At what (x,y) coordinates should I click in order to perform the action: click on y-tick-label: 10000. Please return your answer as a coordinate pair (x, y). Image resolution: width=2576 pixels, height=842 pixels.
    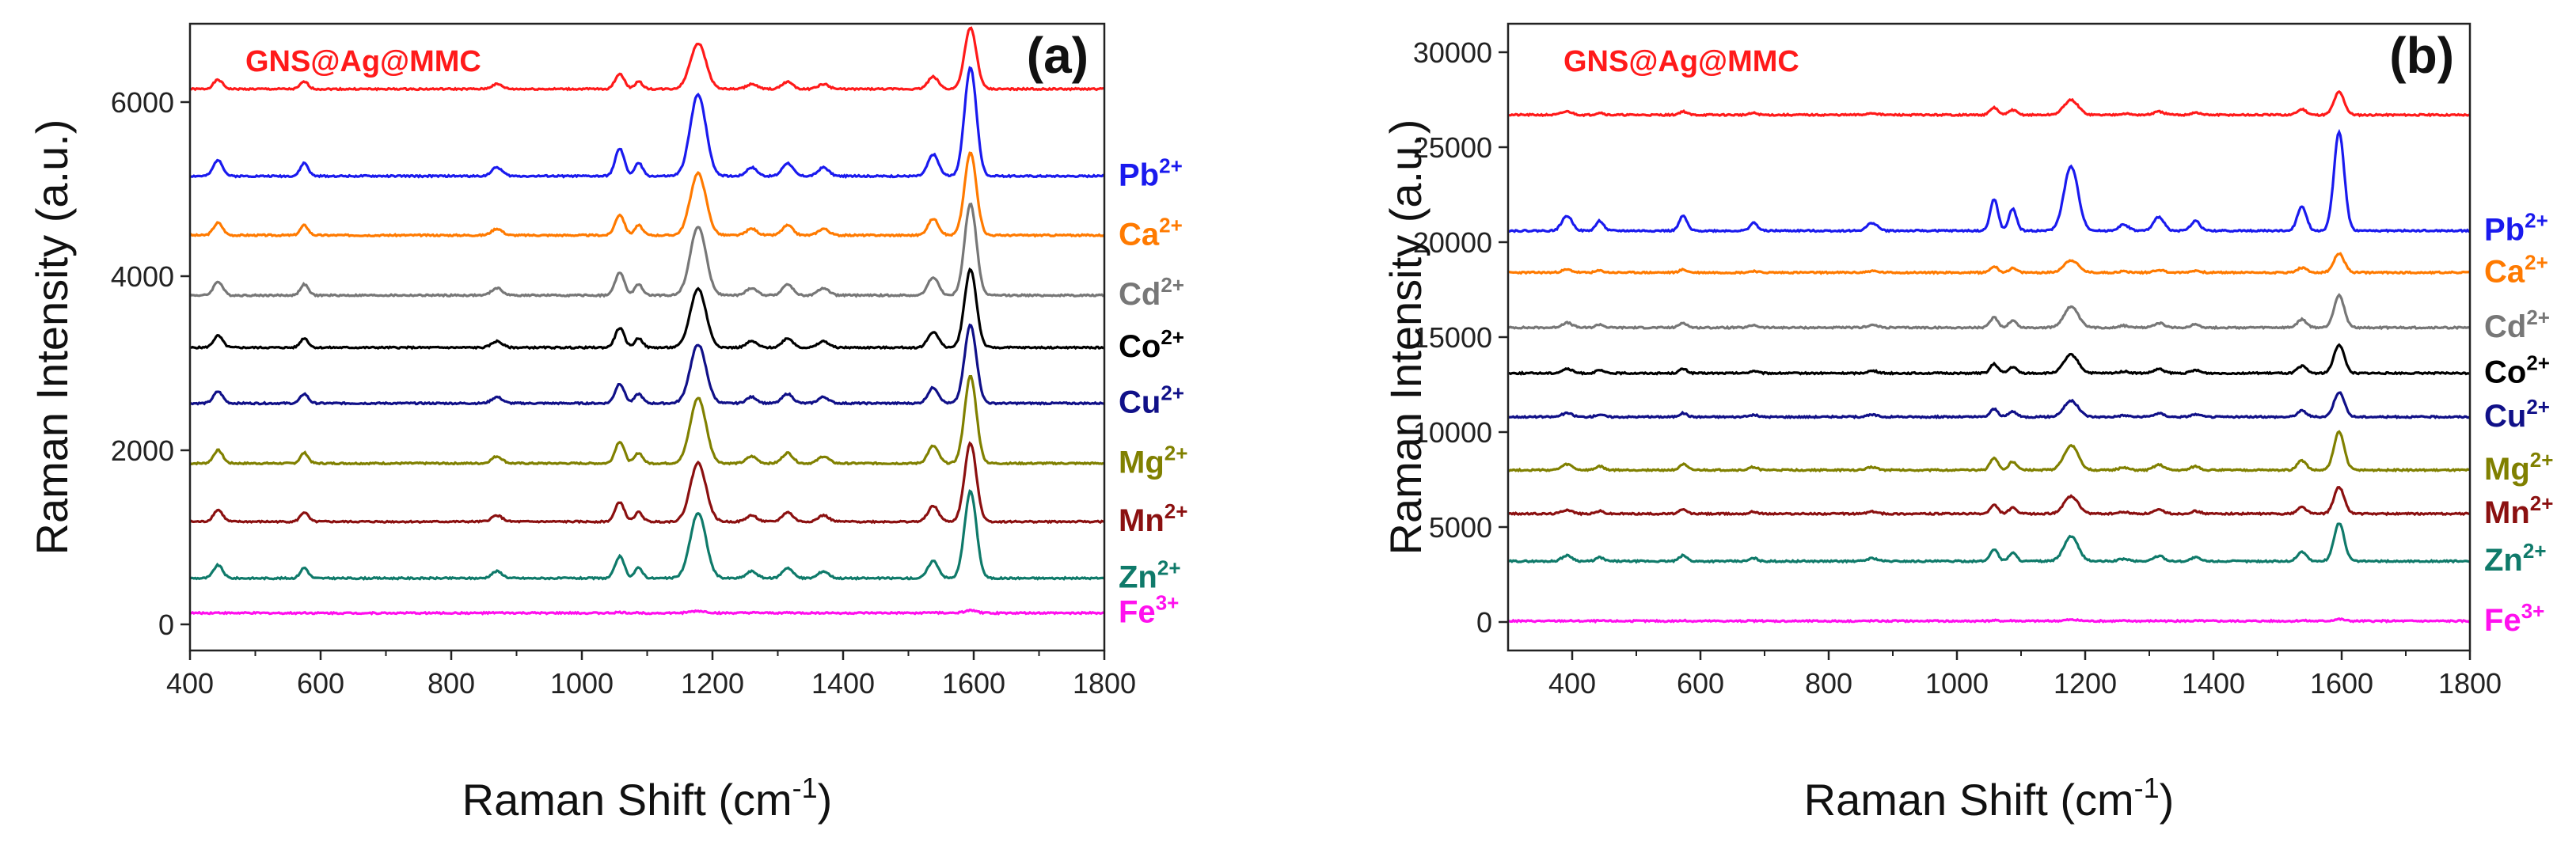
    Looking at the image, I should click on (1453, 432).